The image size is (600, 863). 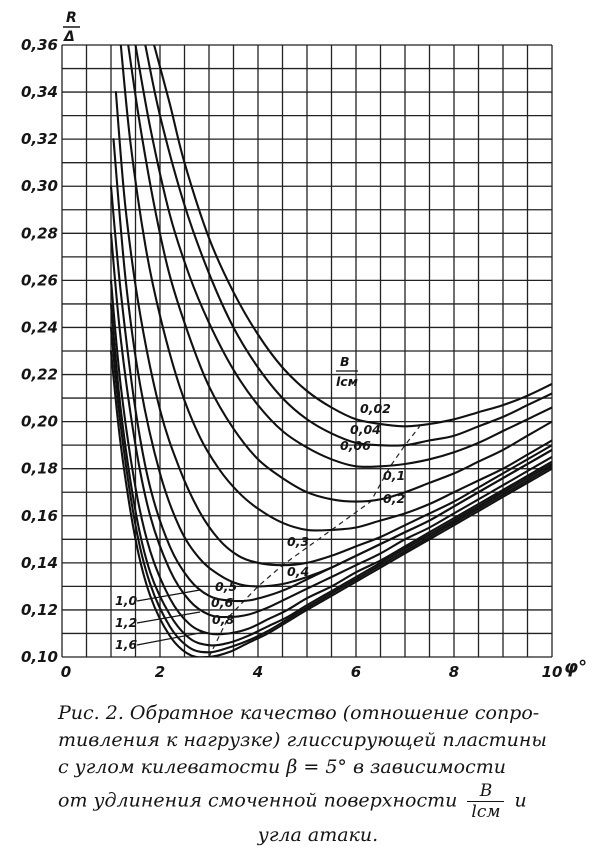 What do you see at coordinates (69, 37) in the screenshot?
I see `y-axis-title-denominator: Δ` at bounding box center [69, 37].